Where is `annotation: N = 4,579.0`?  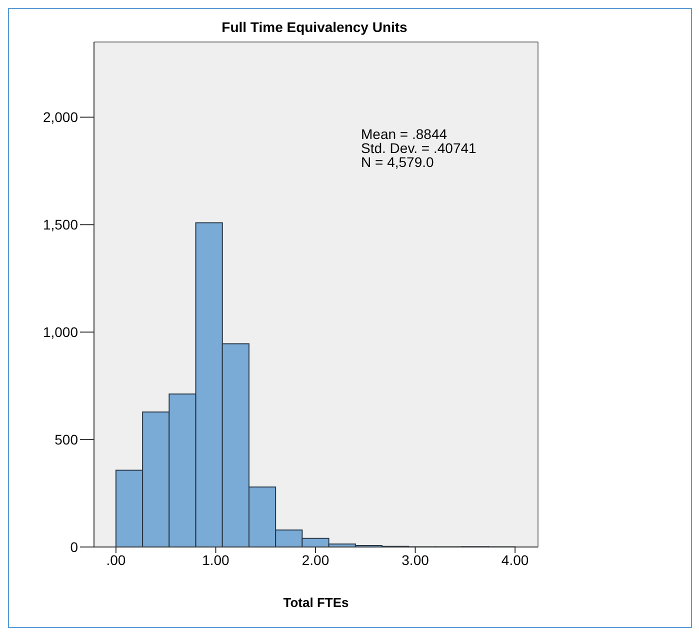 annotation: N = 4,579.0 is located at coordinates (398, 162).